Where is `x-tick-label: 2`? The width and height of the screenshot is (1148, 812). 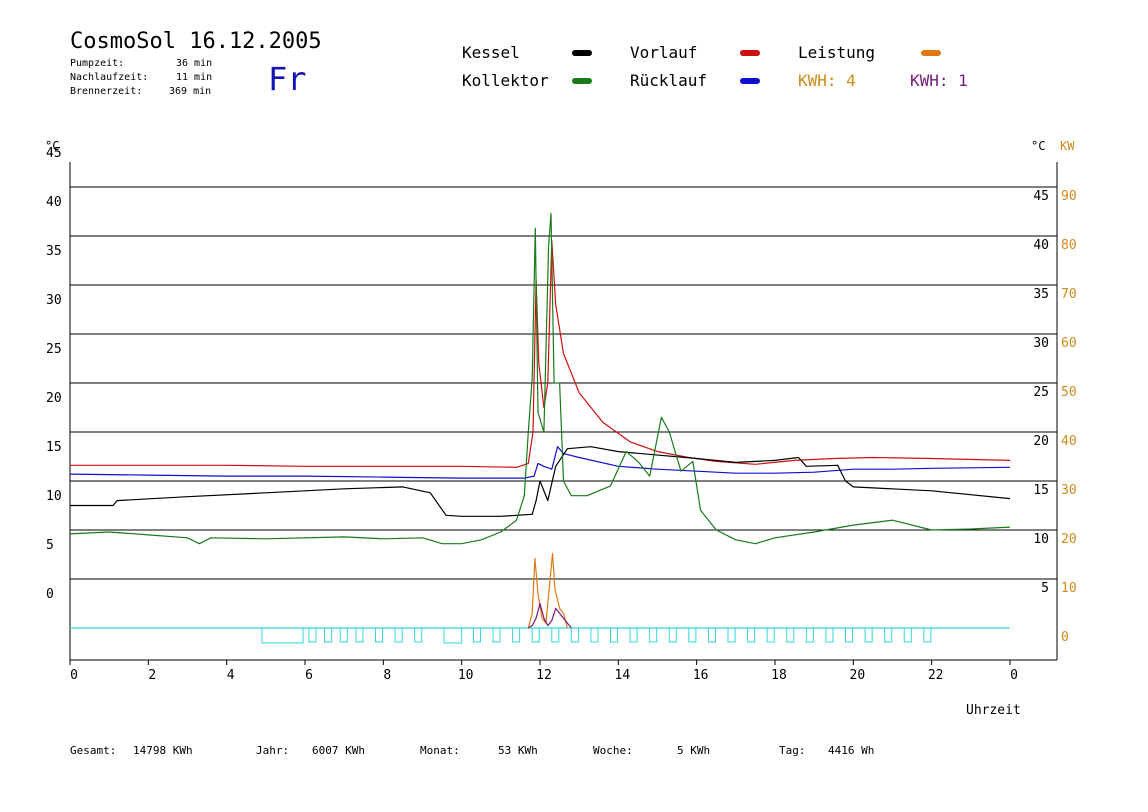
x-tick-label: 2 is located at coordinates (152, 675).